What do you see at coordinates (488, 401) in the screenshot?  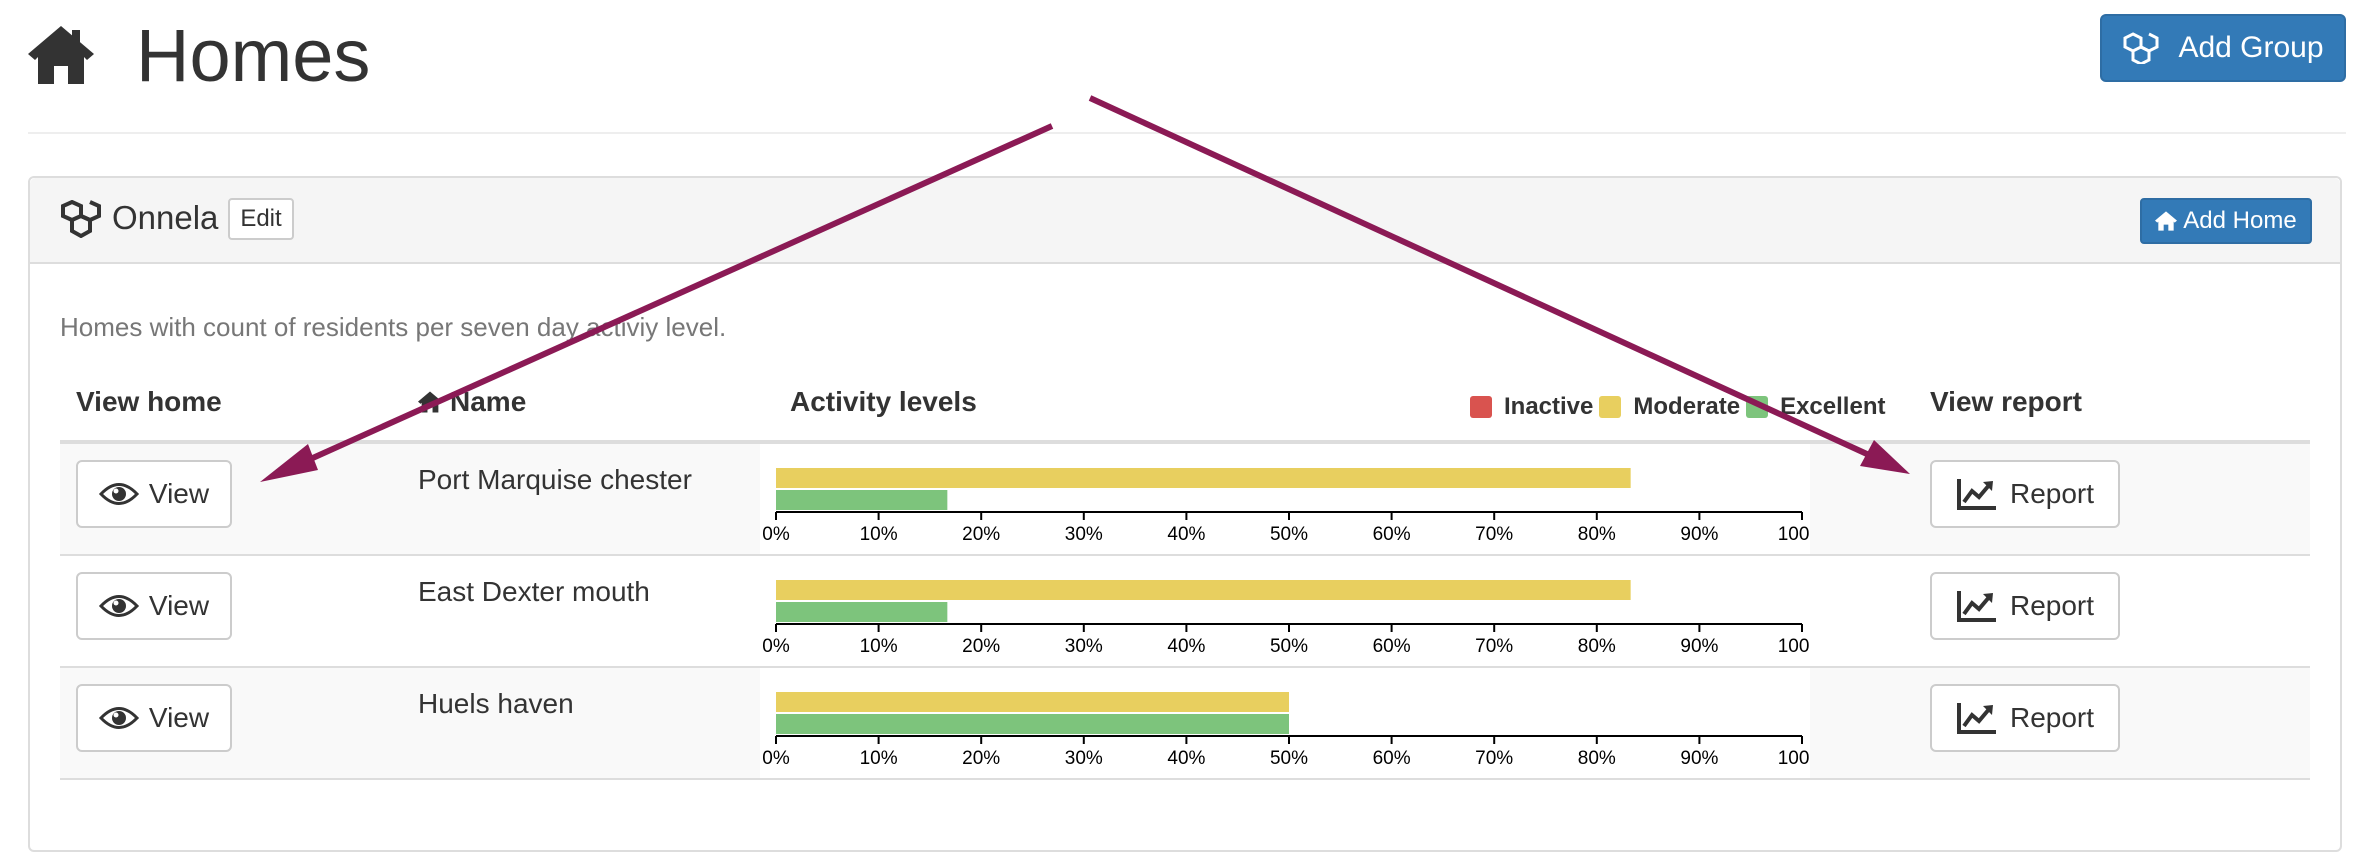 I see `column-name-label: Name` at bounding box center [488, 401].